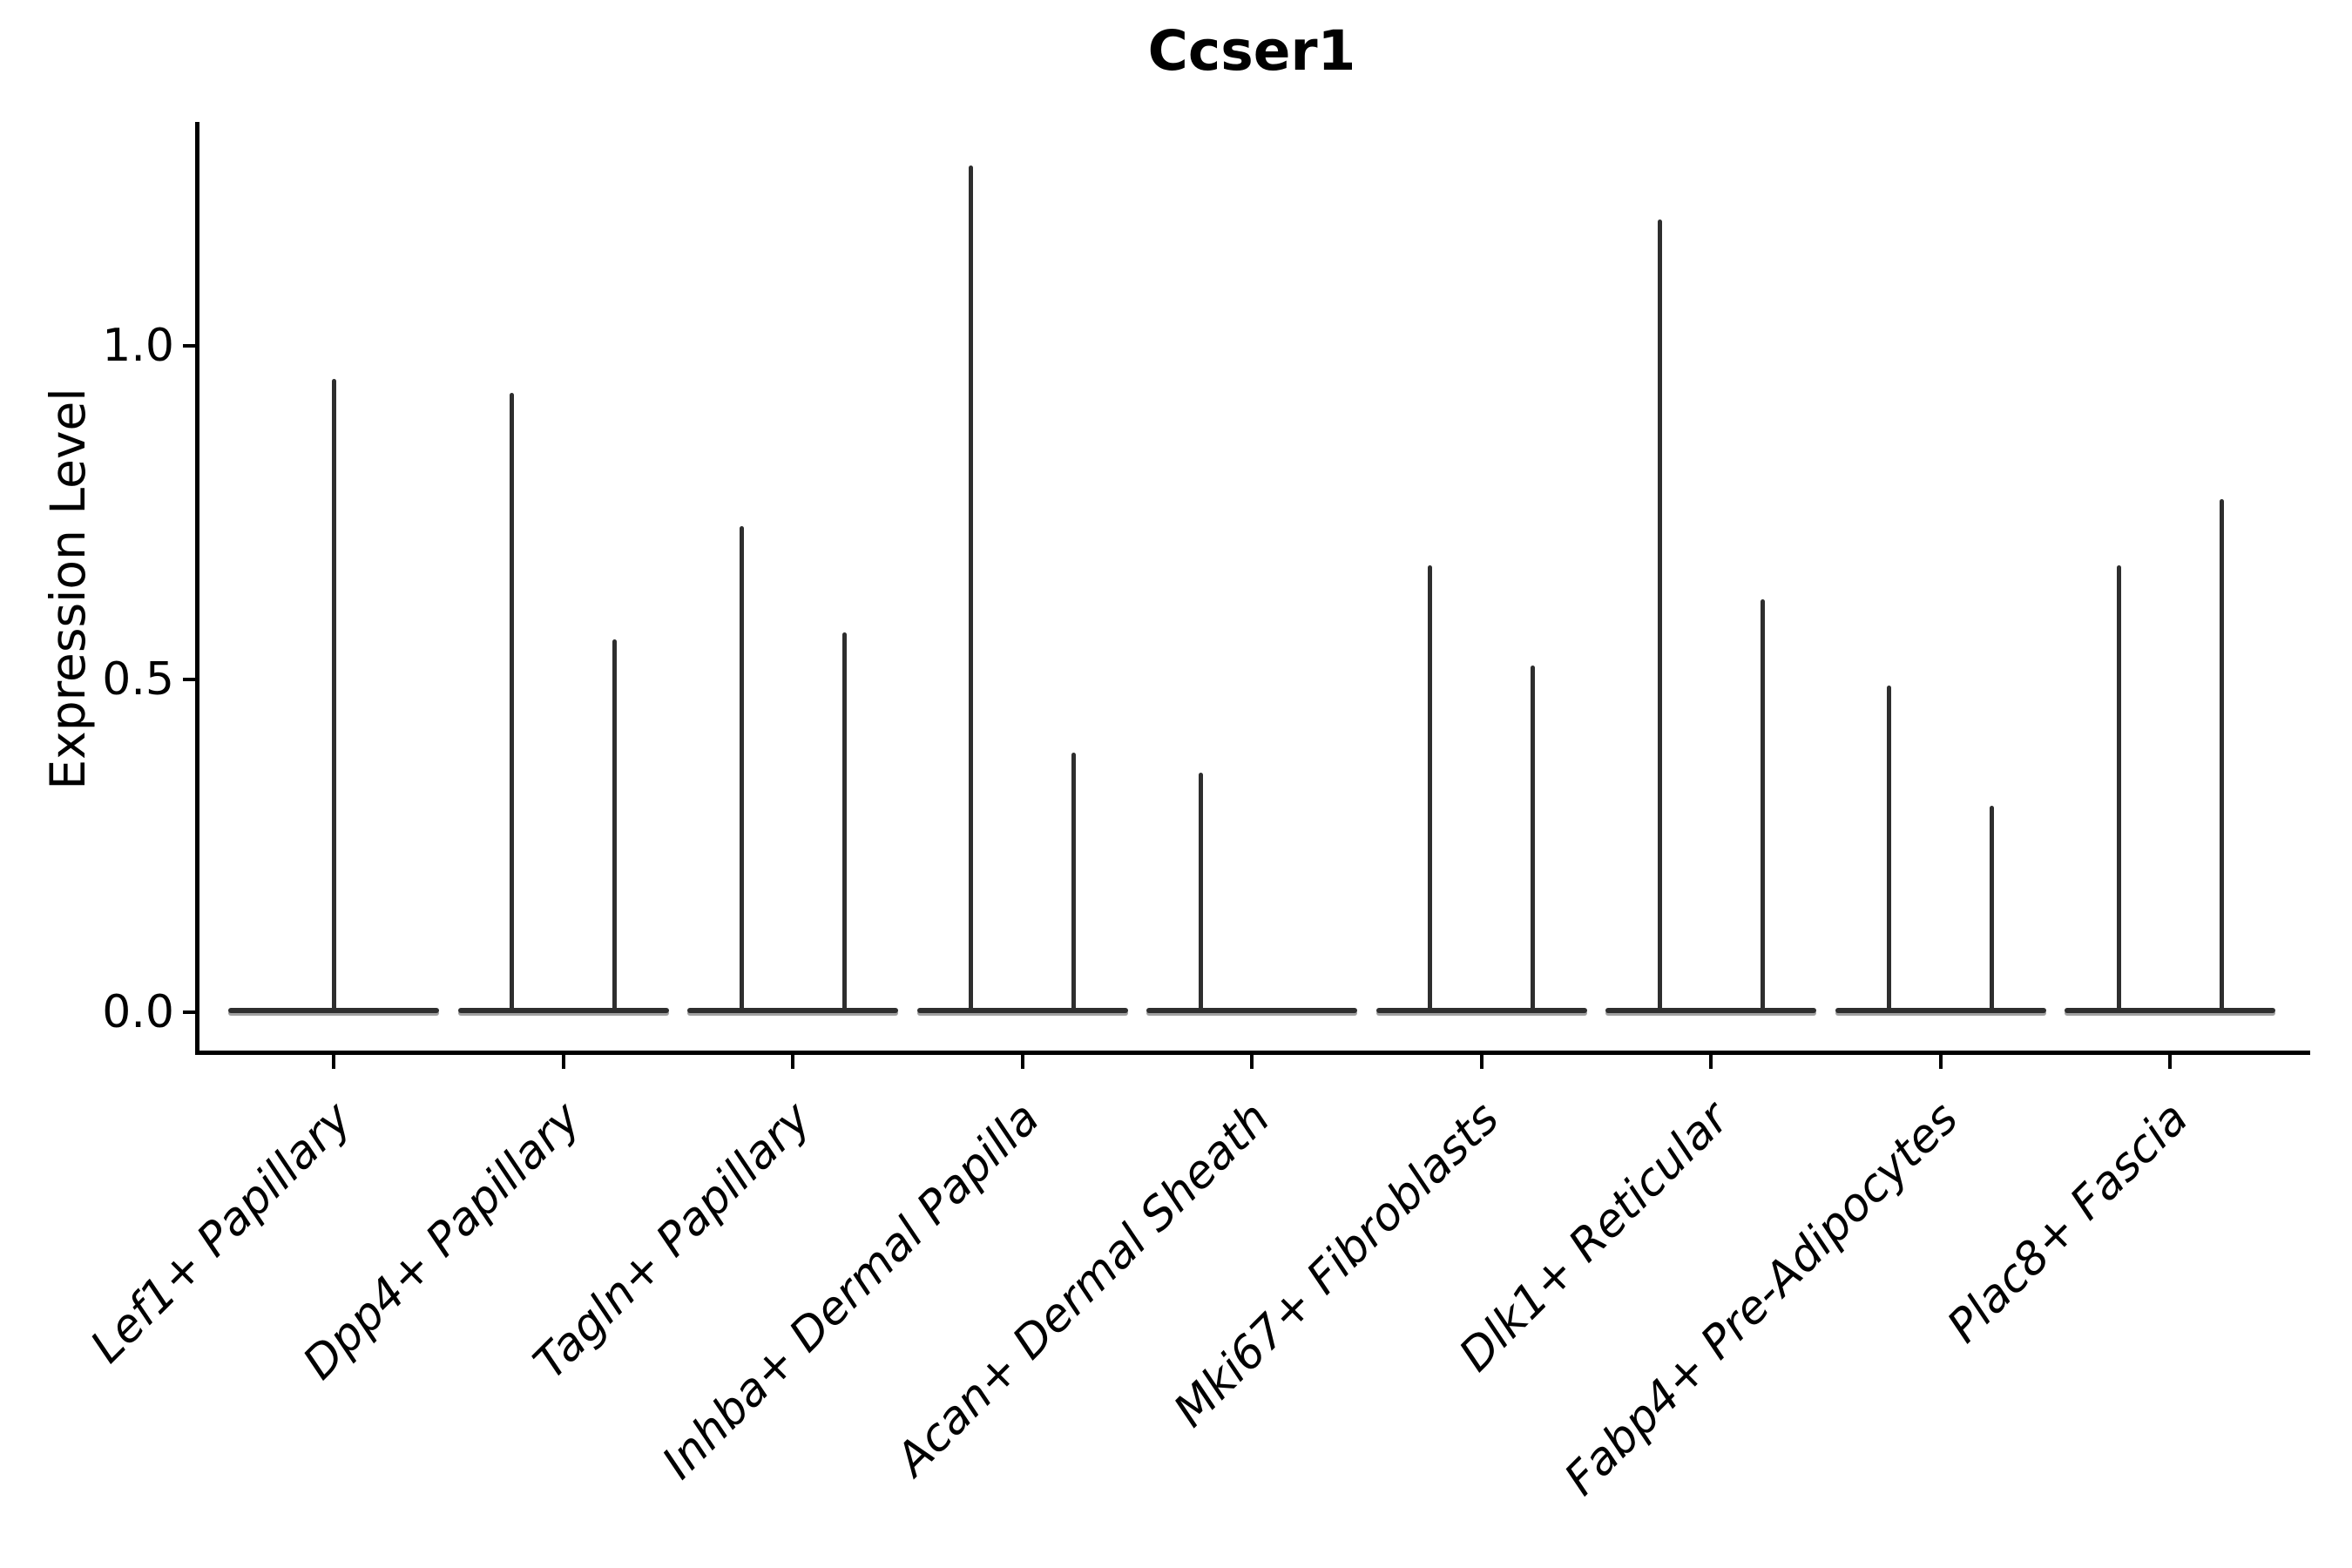  Describe the element at coordinates (1083, 1289) in the screenshot. I see `x-tick-label: Acan+ Dermal Sheath` at that location.